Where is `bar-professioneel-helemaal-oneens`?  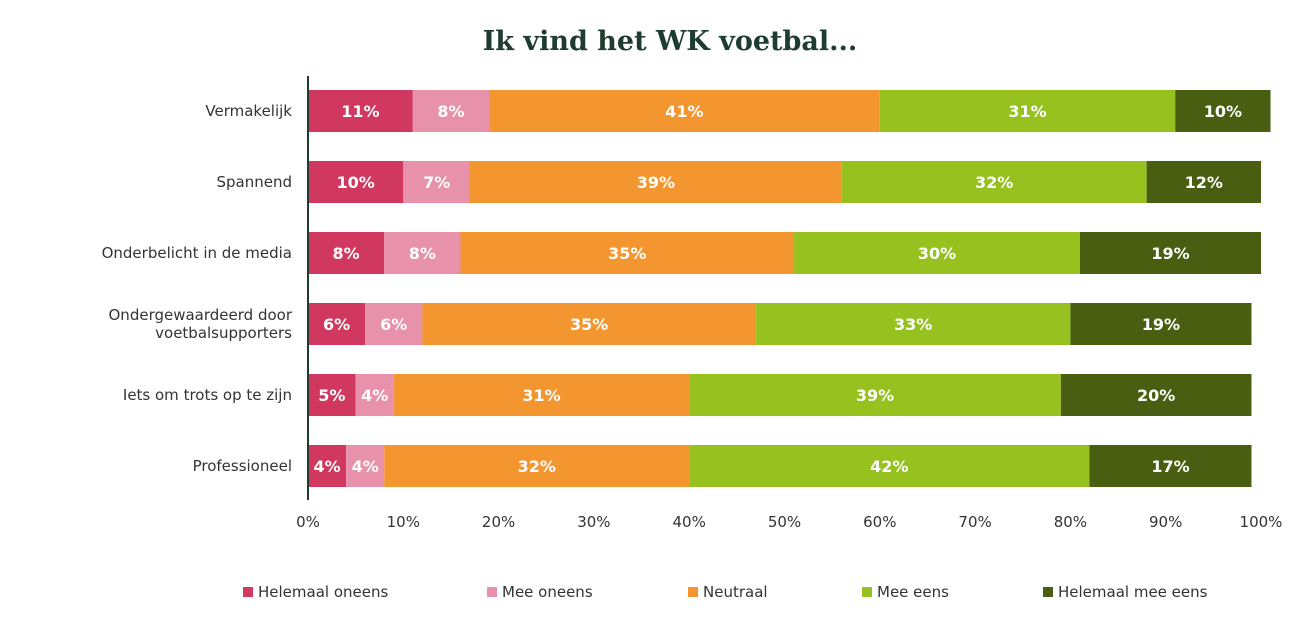
bar-professioneel-helemaal-oneens is located at coordinates (327, 466).